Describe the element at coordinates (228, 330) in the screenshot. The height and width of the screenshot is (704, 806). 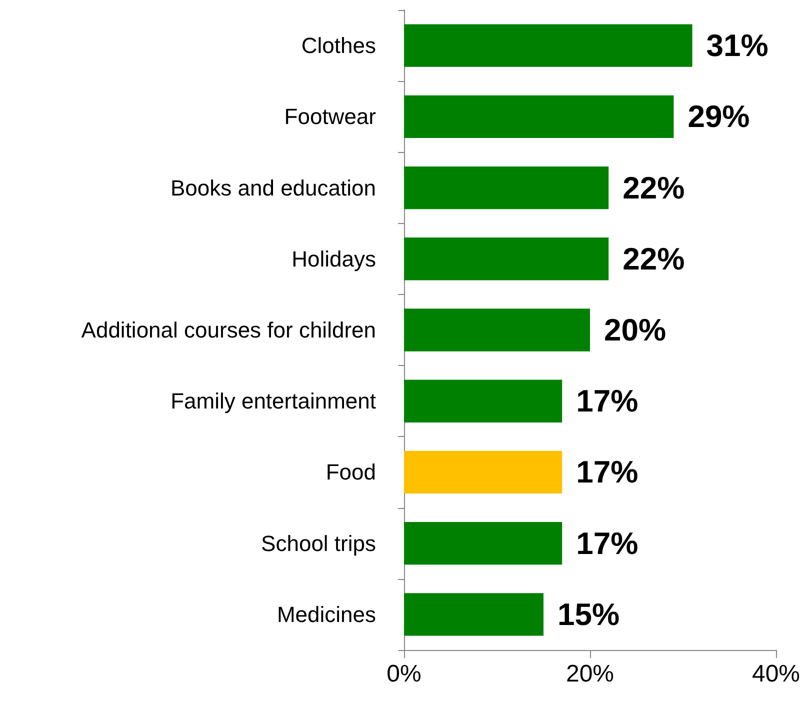
I see `y-tick-label: Additional courses for children` at that location.